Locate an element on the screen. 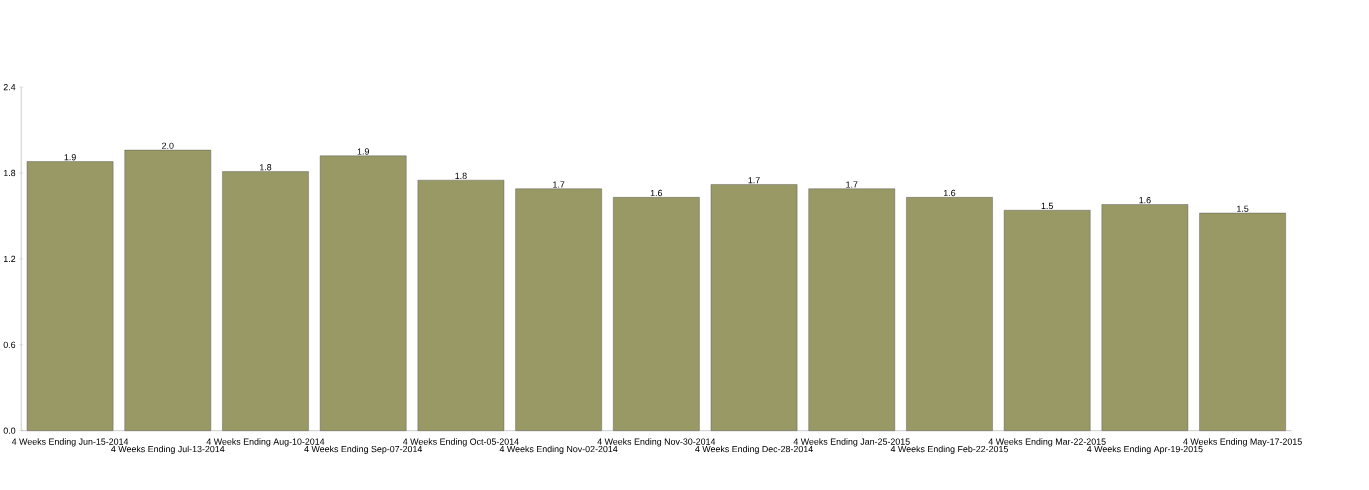 This screenshot has width=1369, height=490. y-tick-label: 1.2 is located at coordinates (9, 258).